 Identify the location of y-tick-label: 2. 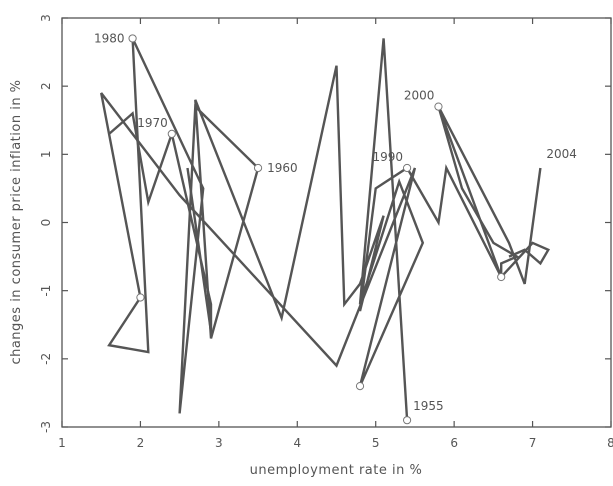
(46, 86).